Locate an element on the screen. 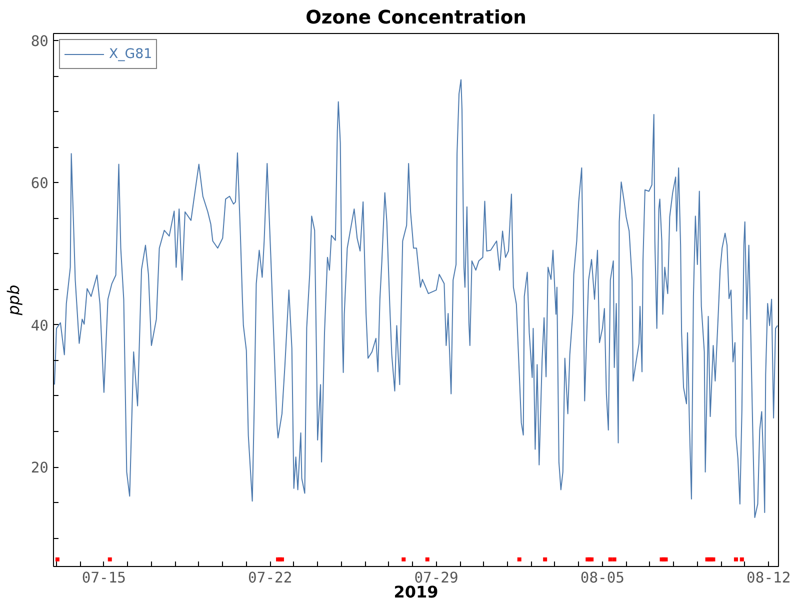 The height and width of the screenshot is (600, 800). y-axis-title: ppb is located at coordinates (13, 300).